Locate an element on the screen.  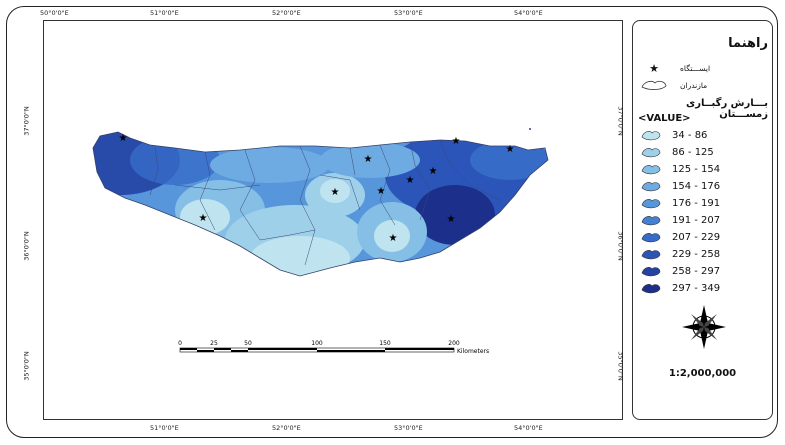
bottom-coord-label: 52°0'0"E is located at coordinates (286, 428).